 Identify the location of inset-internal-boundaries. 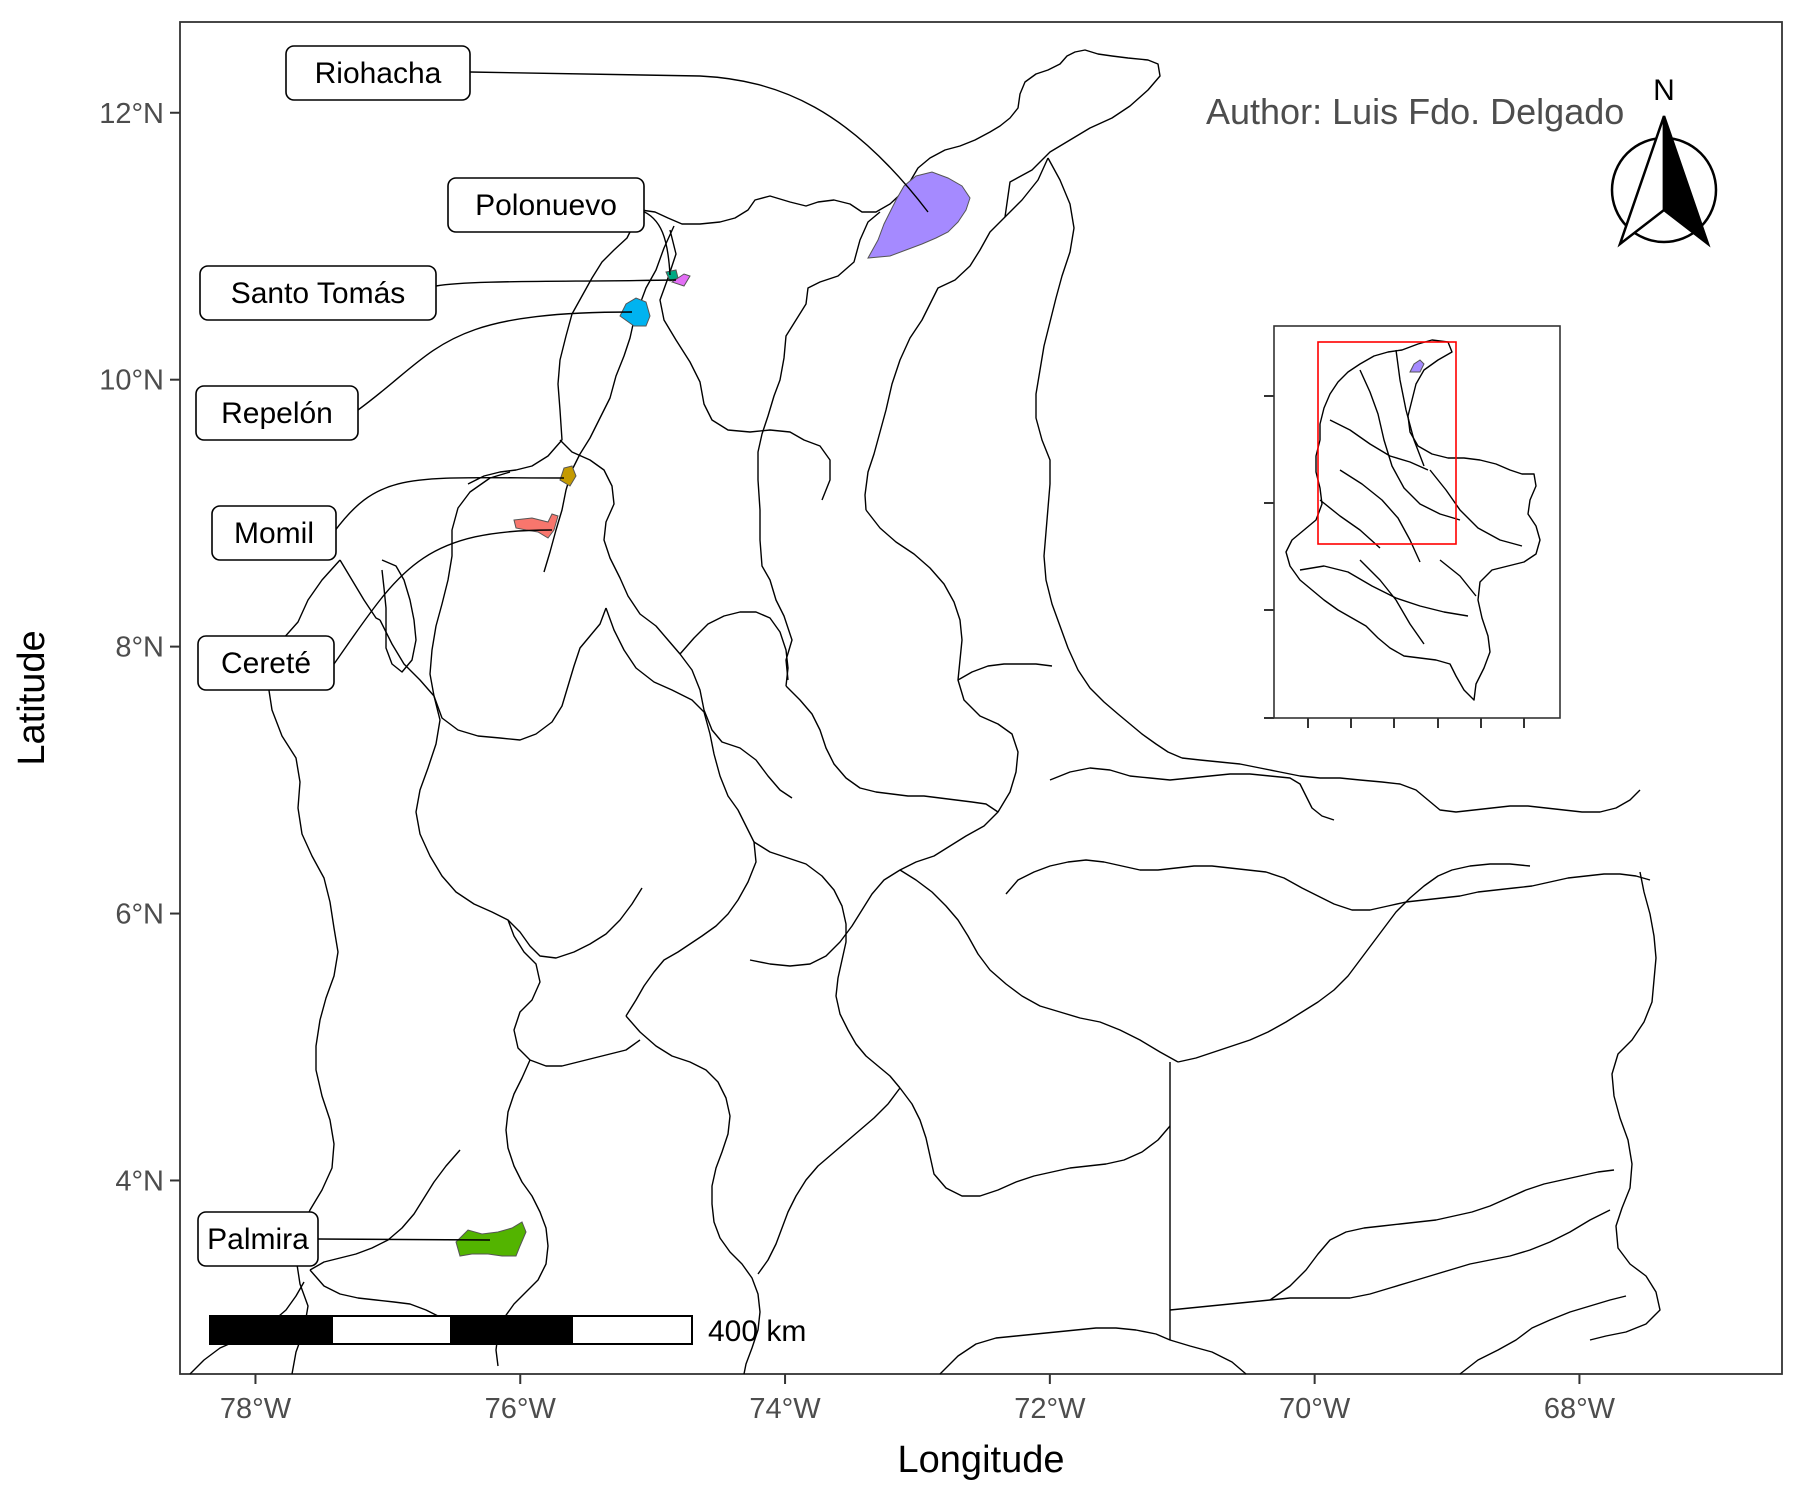
(1411, 497).